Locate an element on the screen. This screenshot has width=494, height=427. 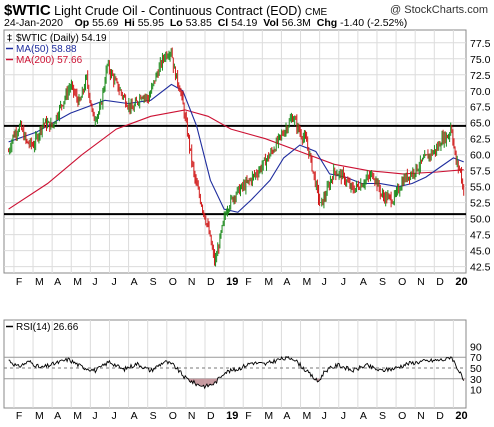
rsi-x-label: 19 is located at coordinates (232, 416).